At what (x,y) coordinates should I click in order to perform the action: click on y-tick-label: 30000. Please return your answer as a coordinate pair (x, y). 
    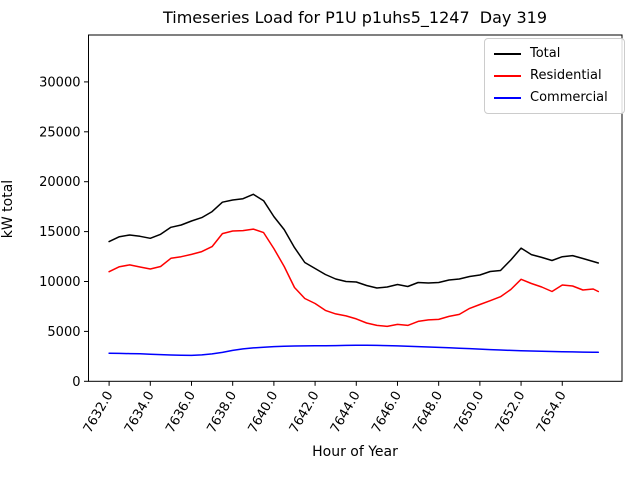
    Looking at the image, I should click on (59, 82).